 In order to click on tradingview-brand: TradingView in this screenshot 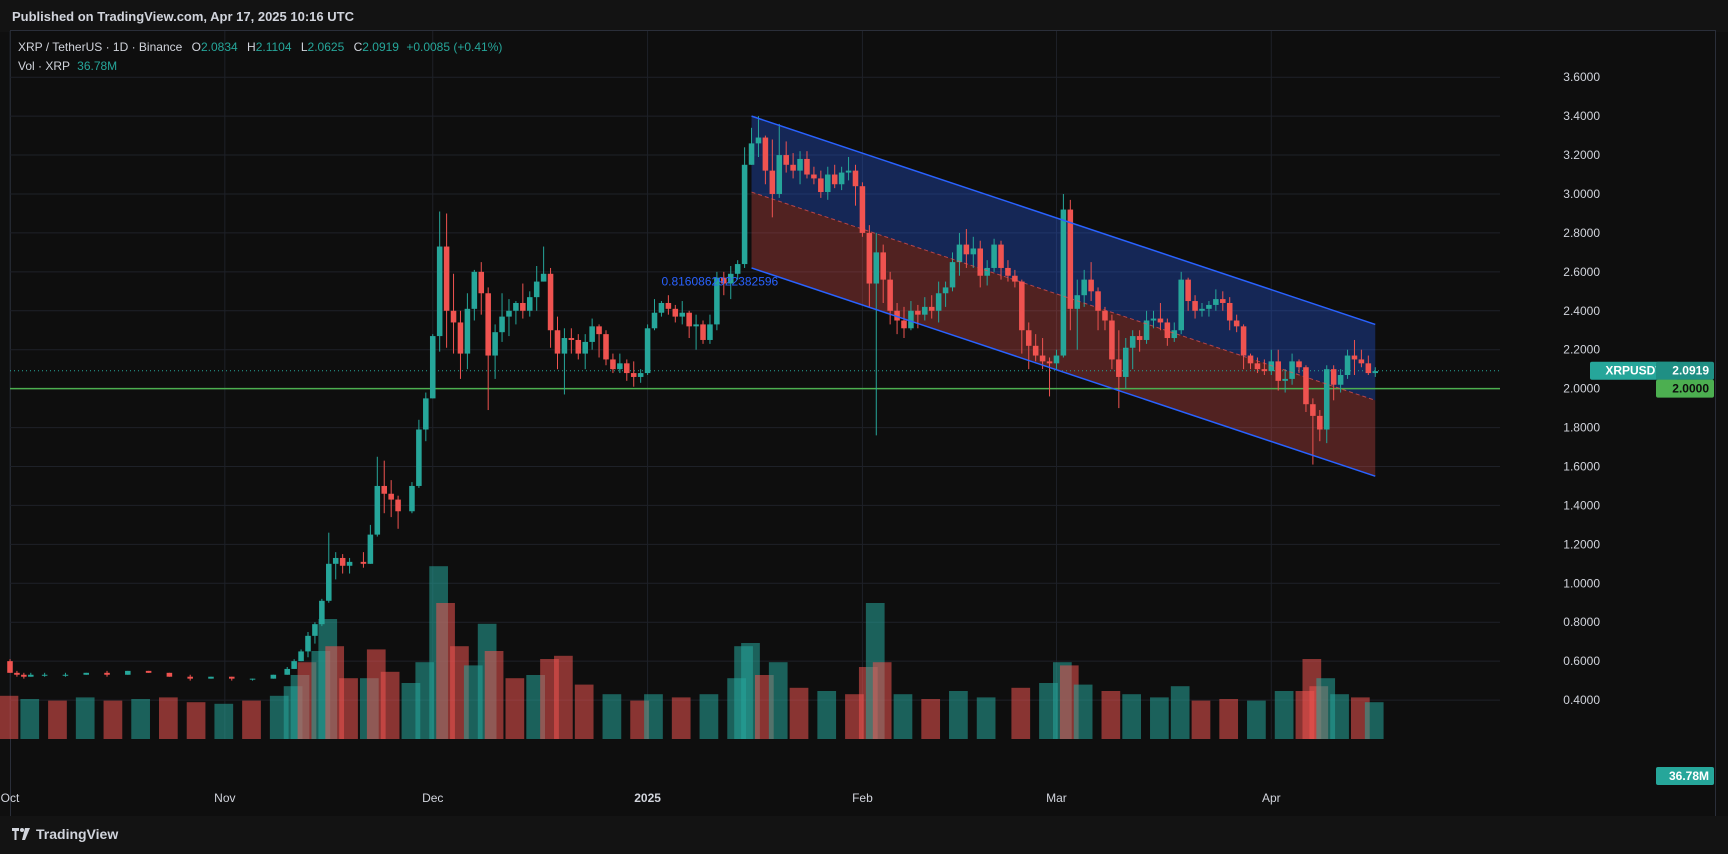, I will do `click(65, 834)`.